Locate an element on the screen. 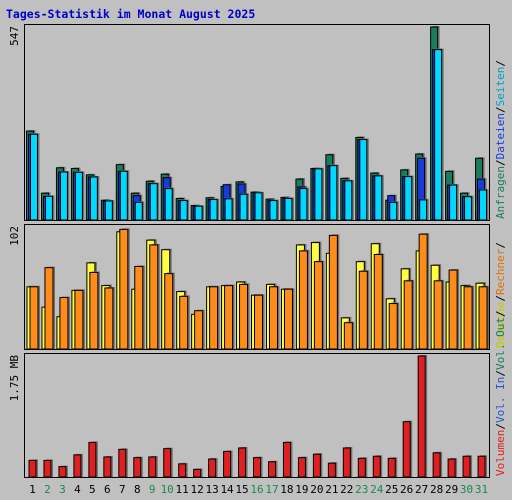 The image size is (512, 500). legend-entry-anfragen: Anfragen is located at coordinates (500, 192).